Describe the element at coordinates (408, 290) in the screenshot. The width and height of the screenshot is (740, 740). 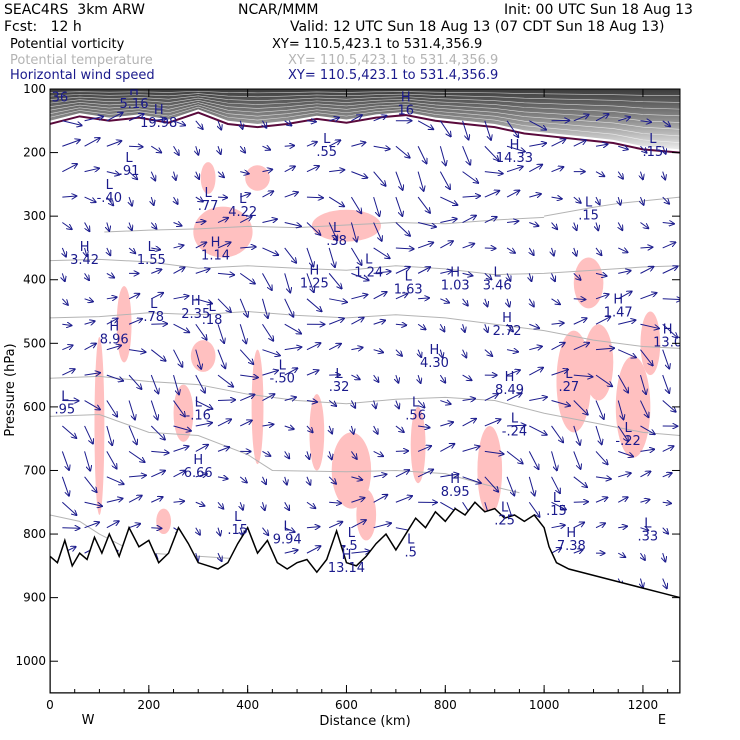
I see `extremum-value: 1.63` at that location.